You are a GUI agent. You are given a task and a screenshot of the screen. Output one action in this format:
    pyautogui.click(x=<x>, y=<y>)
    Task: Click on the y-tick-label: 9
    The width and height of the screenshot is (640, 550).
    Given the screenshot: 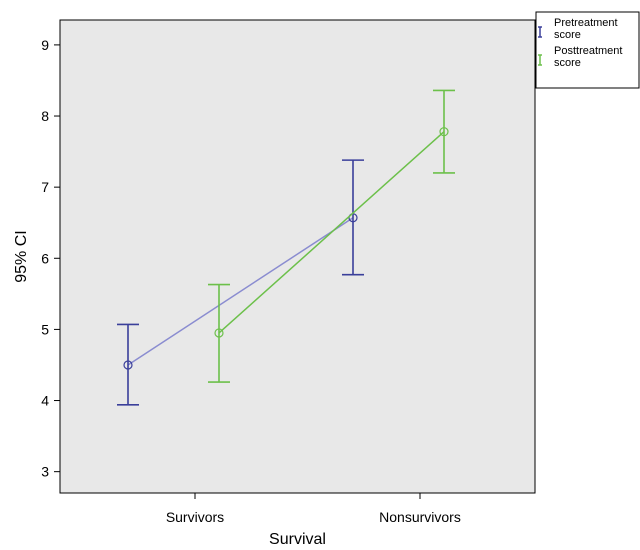 What is the action you would take?
    pyautogui.click(x=45, y=45)
    